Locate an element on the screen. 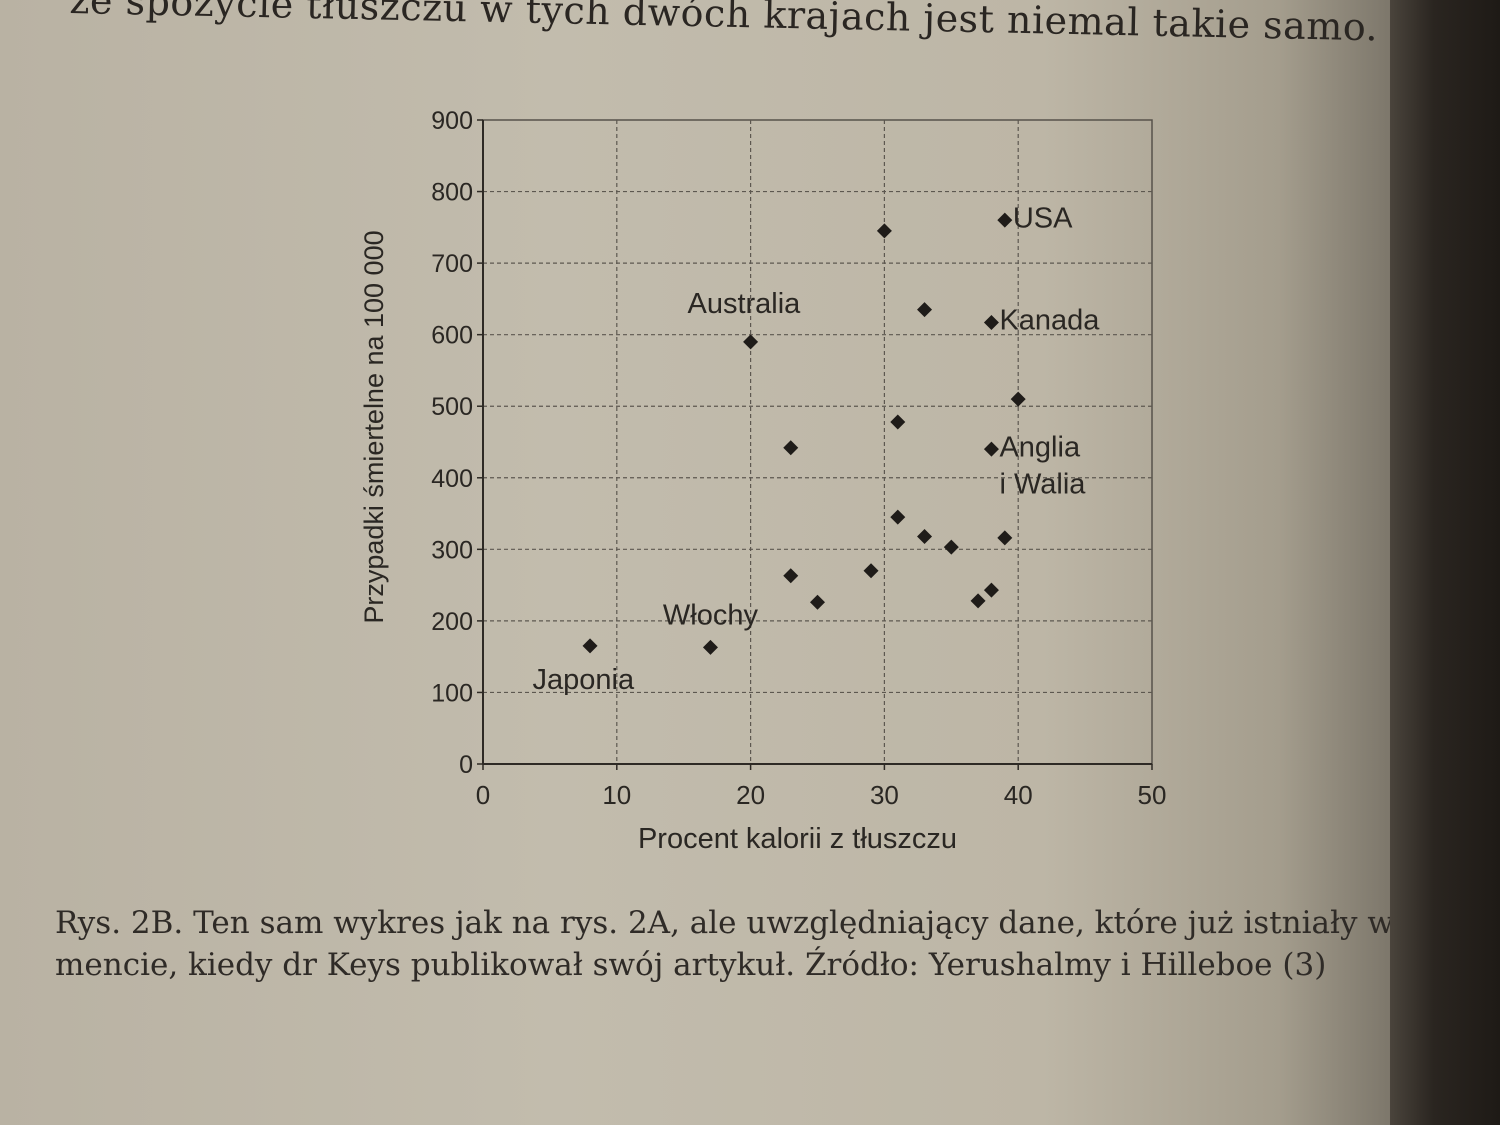  point-label: Japonia is located at coordinates (584, 680).